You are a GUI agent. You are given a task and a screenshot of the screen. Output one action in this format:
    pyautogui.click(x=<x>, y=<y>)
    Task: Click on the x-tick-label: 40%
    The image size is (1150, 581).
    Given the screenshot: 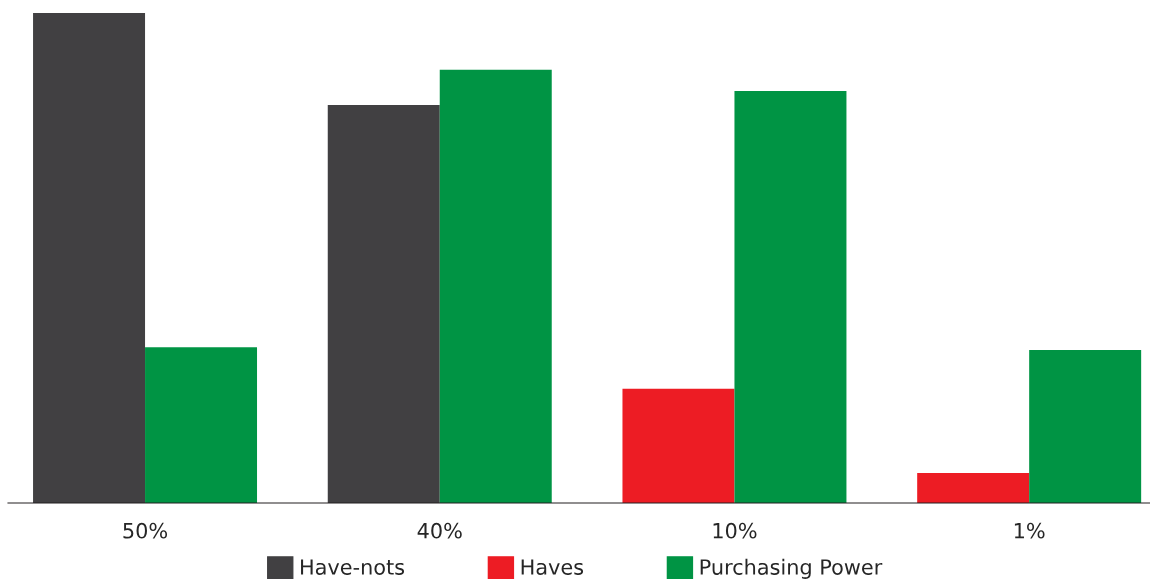 What is the action you would take?
    pyautogui.click(x=439, y=530)
    